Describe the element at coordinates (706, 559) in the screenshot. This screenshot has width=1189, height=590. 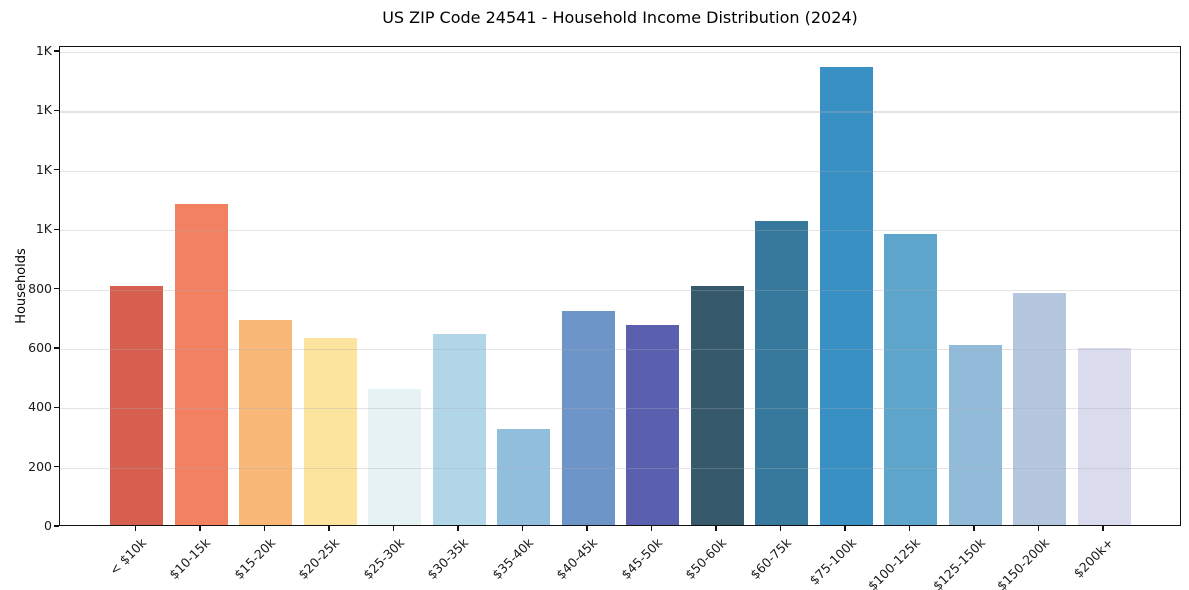
I see `x-tick-label: $50-60k` at that location.